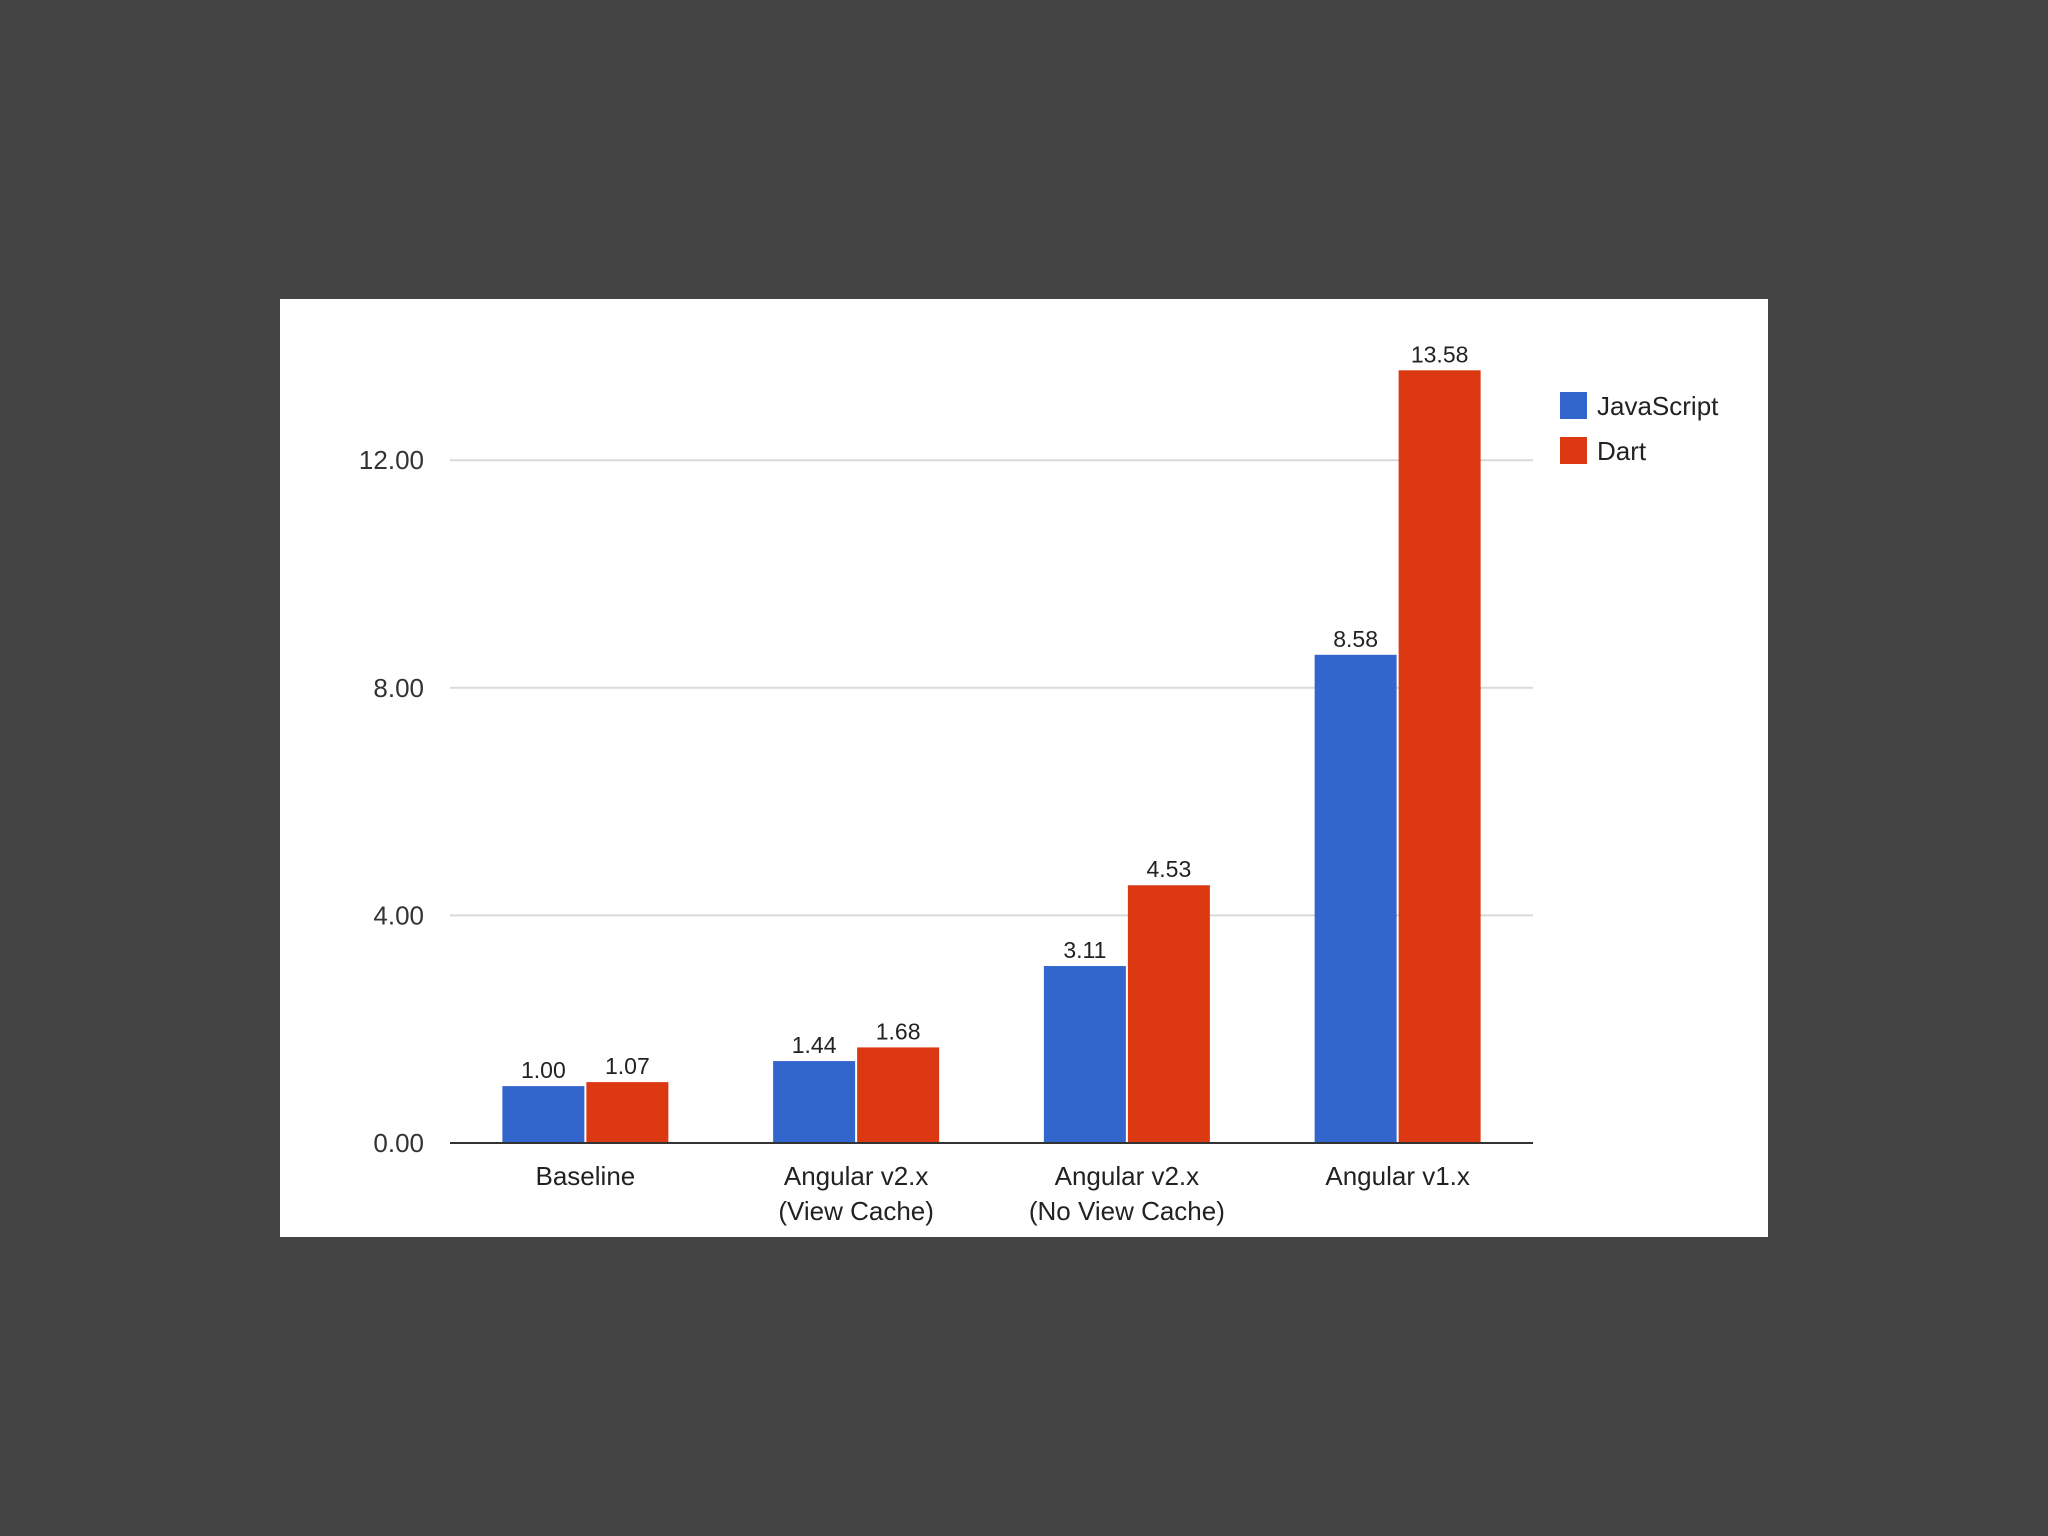  Describe the element at coordinates (398, 1143) in the screenshot. I see `y-tick-label: 0.00` at that location.